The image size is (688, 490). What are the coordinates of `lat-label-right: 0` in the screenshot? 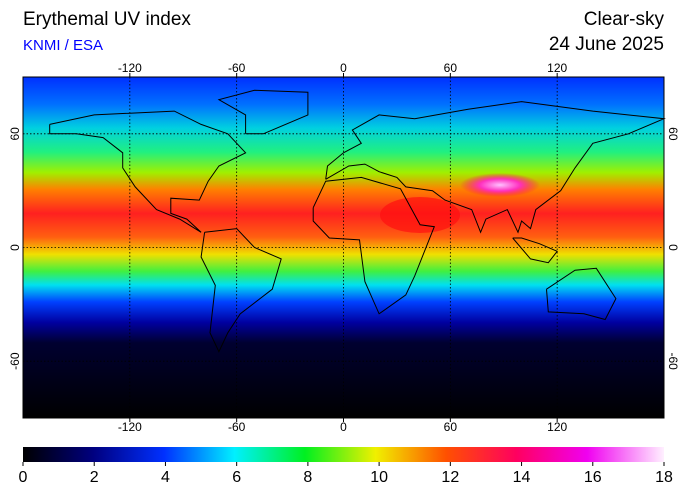 It's located at (673, 247).